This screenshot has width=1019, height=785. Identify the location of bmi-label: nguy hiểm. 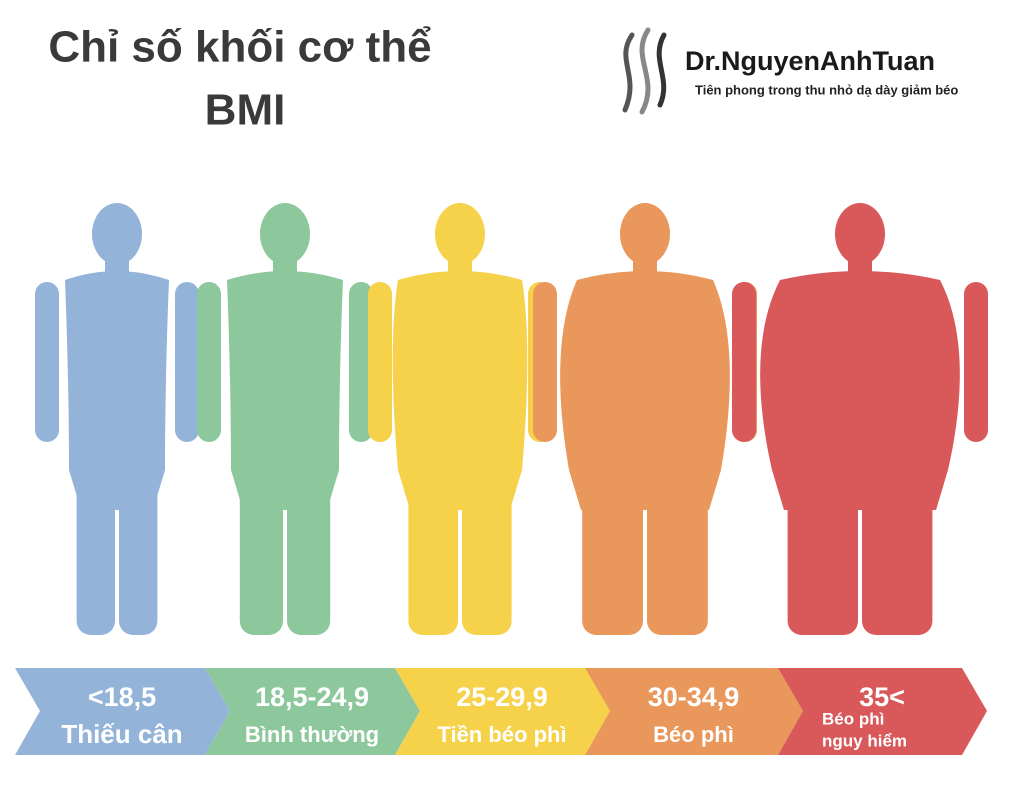
(864, 740).